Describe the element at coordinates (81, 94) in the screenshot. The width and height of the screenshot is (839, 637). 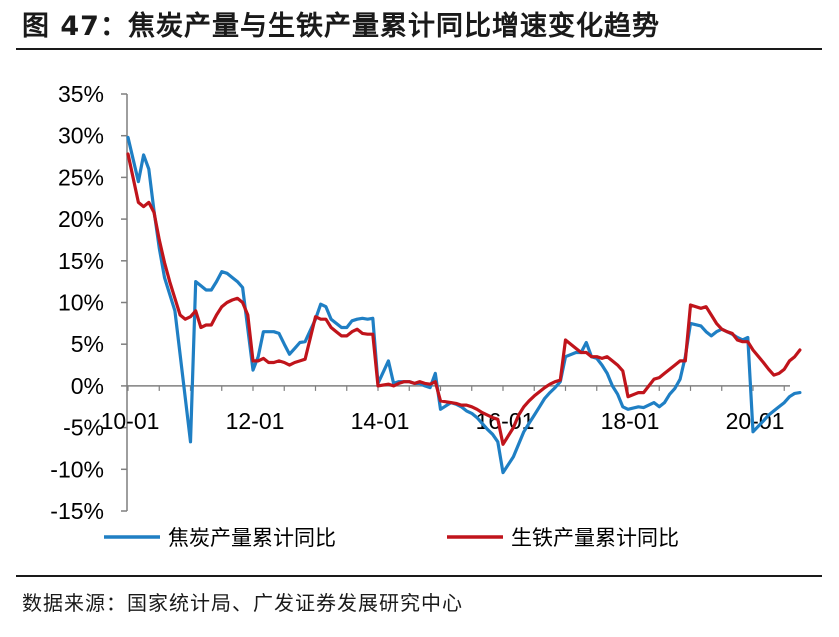
I see `y-tick-label: 35%` at that location.